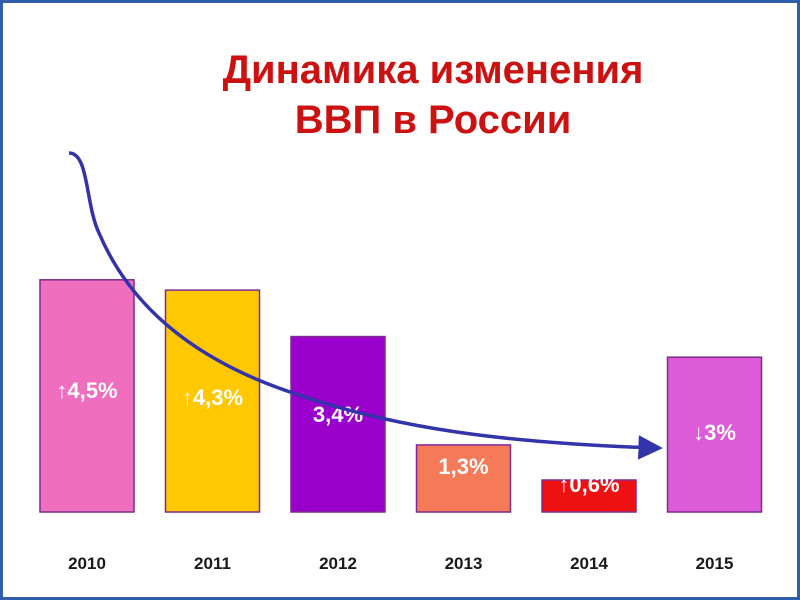 Image resolution: width=800 pixels, height=600 pixels. Describe the element at coordinates (433, 95) in the screenshot. I see `chart-title: Динамика изменения ВВП в России` at that location.